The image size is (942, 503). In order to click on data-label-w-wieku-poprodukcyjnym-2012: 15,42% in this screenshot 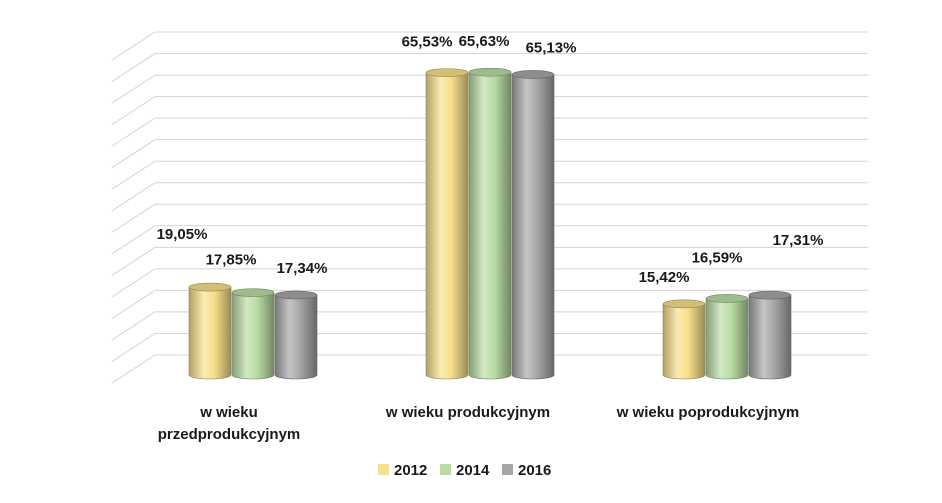, I will do `click(664, 277)`.